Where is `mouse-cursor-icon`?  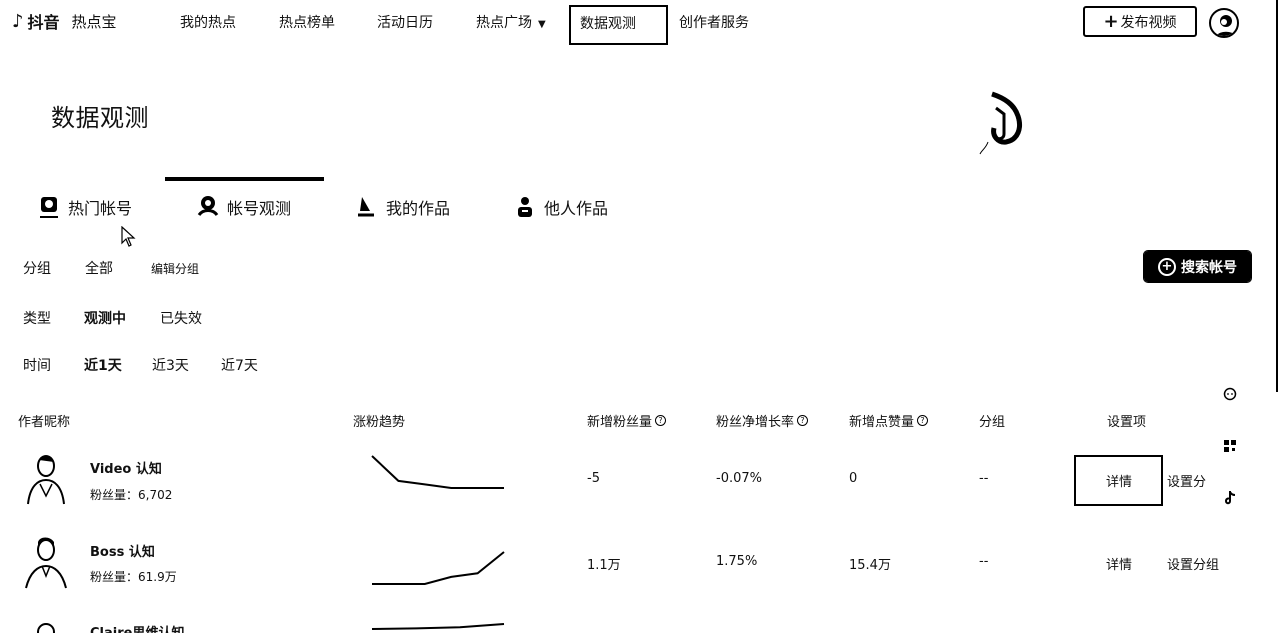 mouse-cursor-icon is located at coordinates (128, 236).